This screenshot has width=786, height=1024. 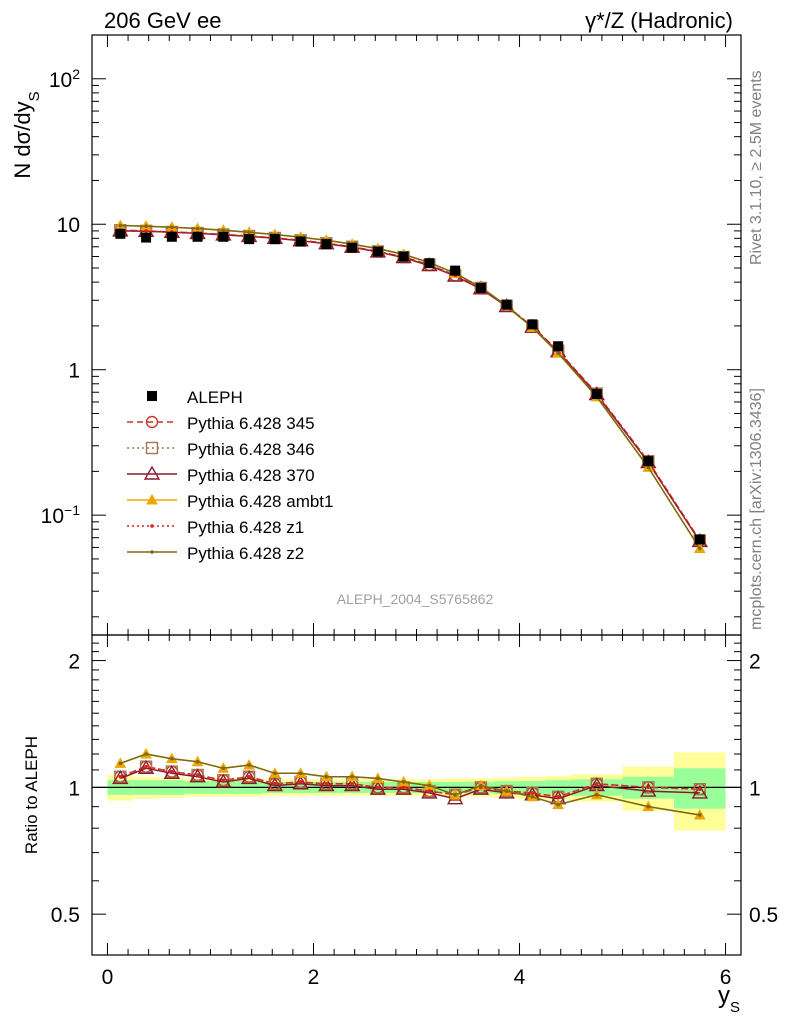 What do you see at coordinates (756, 167) in the screenshot?
I see `rivet-label: Rivet 3.1.10, ≥ 2.5M events` at bounding box center [756, 167].